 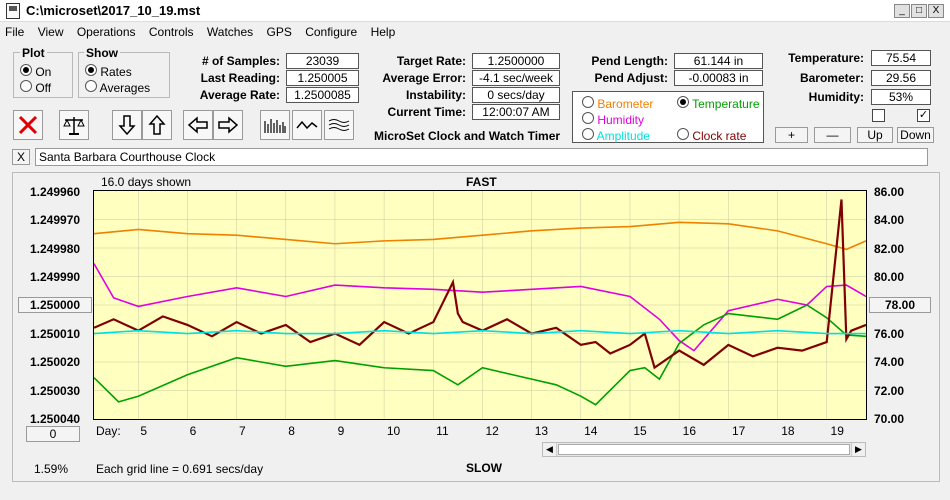 I want to click on show-group-label: Show, so click(x=102, y=53).